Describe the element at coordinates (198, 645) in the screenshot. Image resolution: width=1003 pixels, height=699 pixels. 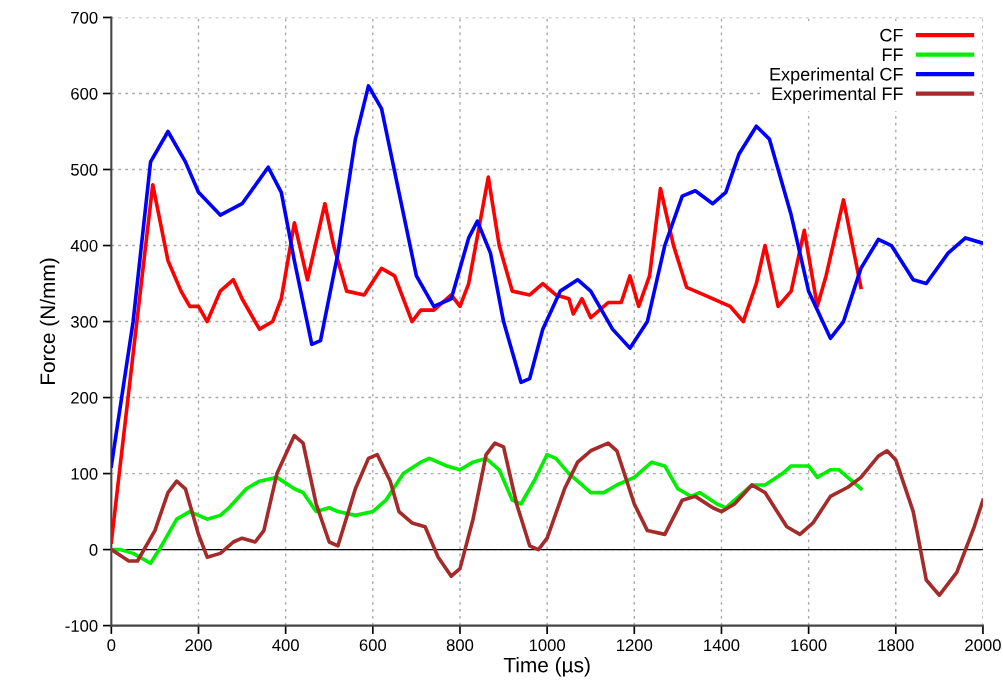
I see `x-tick-label: 200` at that location.